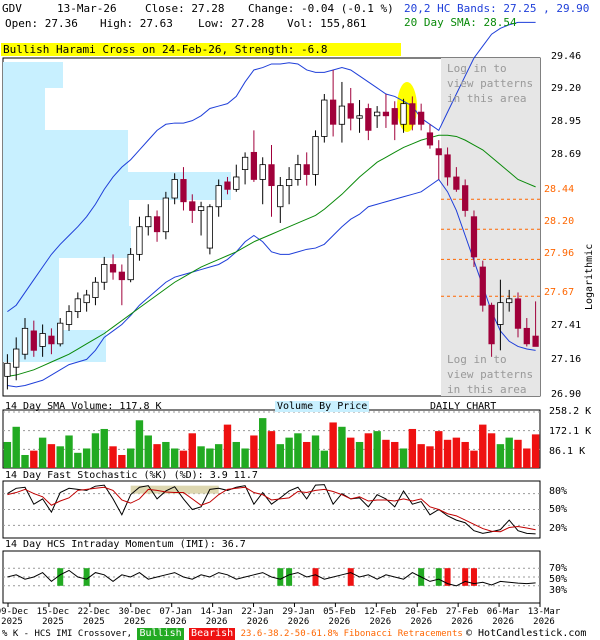 This screenshot has width=600, height=640. I want to click on price-tick: 29.20, so click(566, 88).